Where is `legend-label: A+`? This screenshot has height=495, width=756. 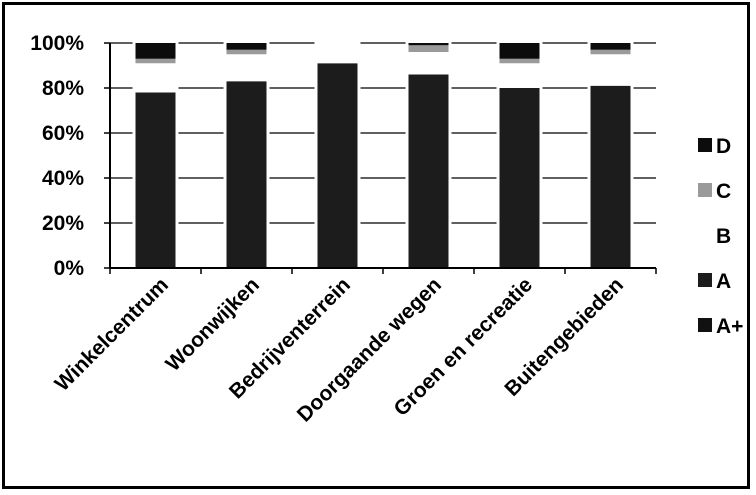 legend-label: A+ is located at coordinates (729, 326).